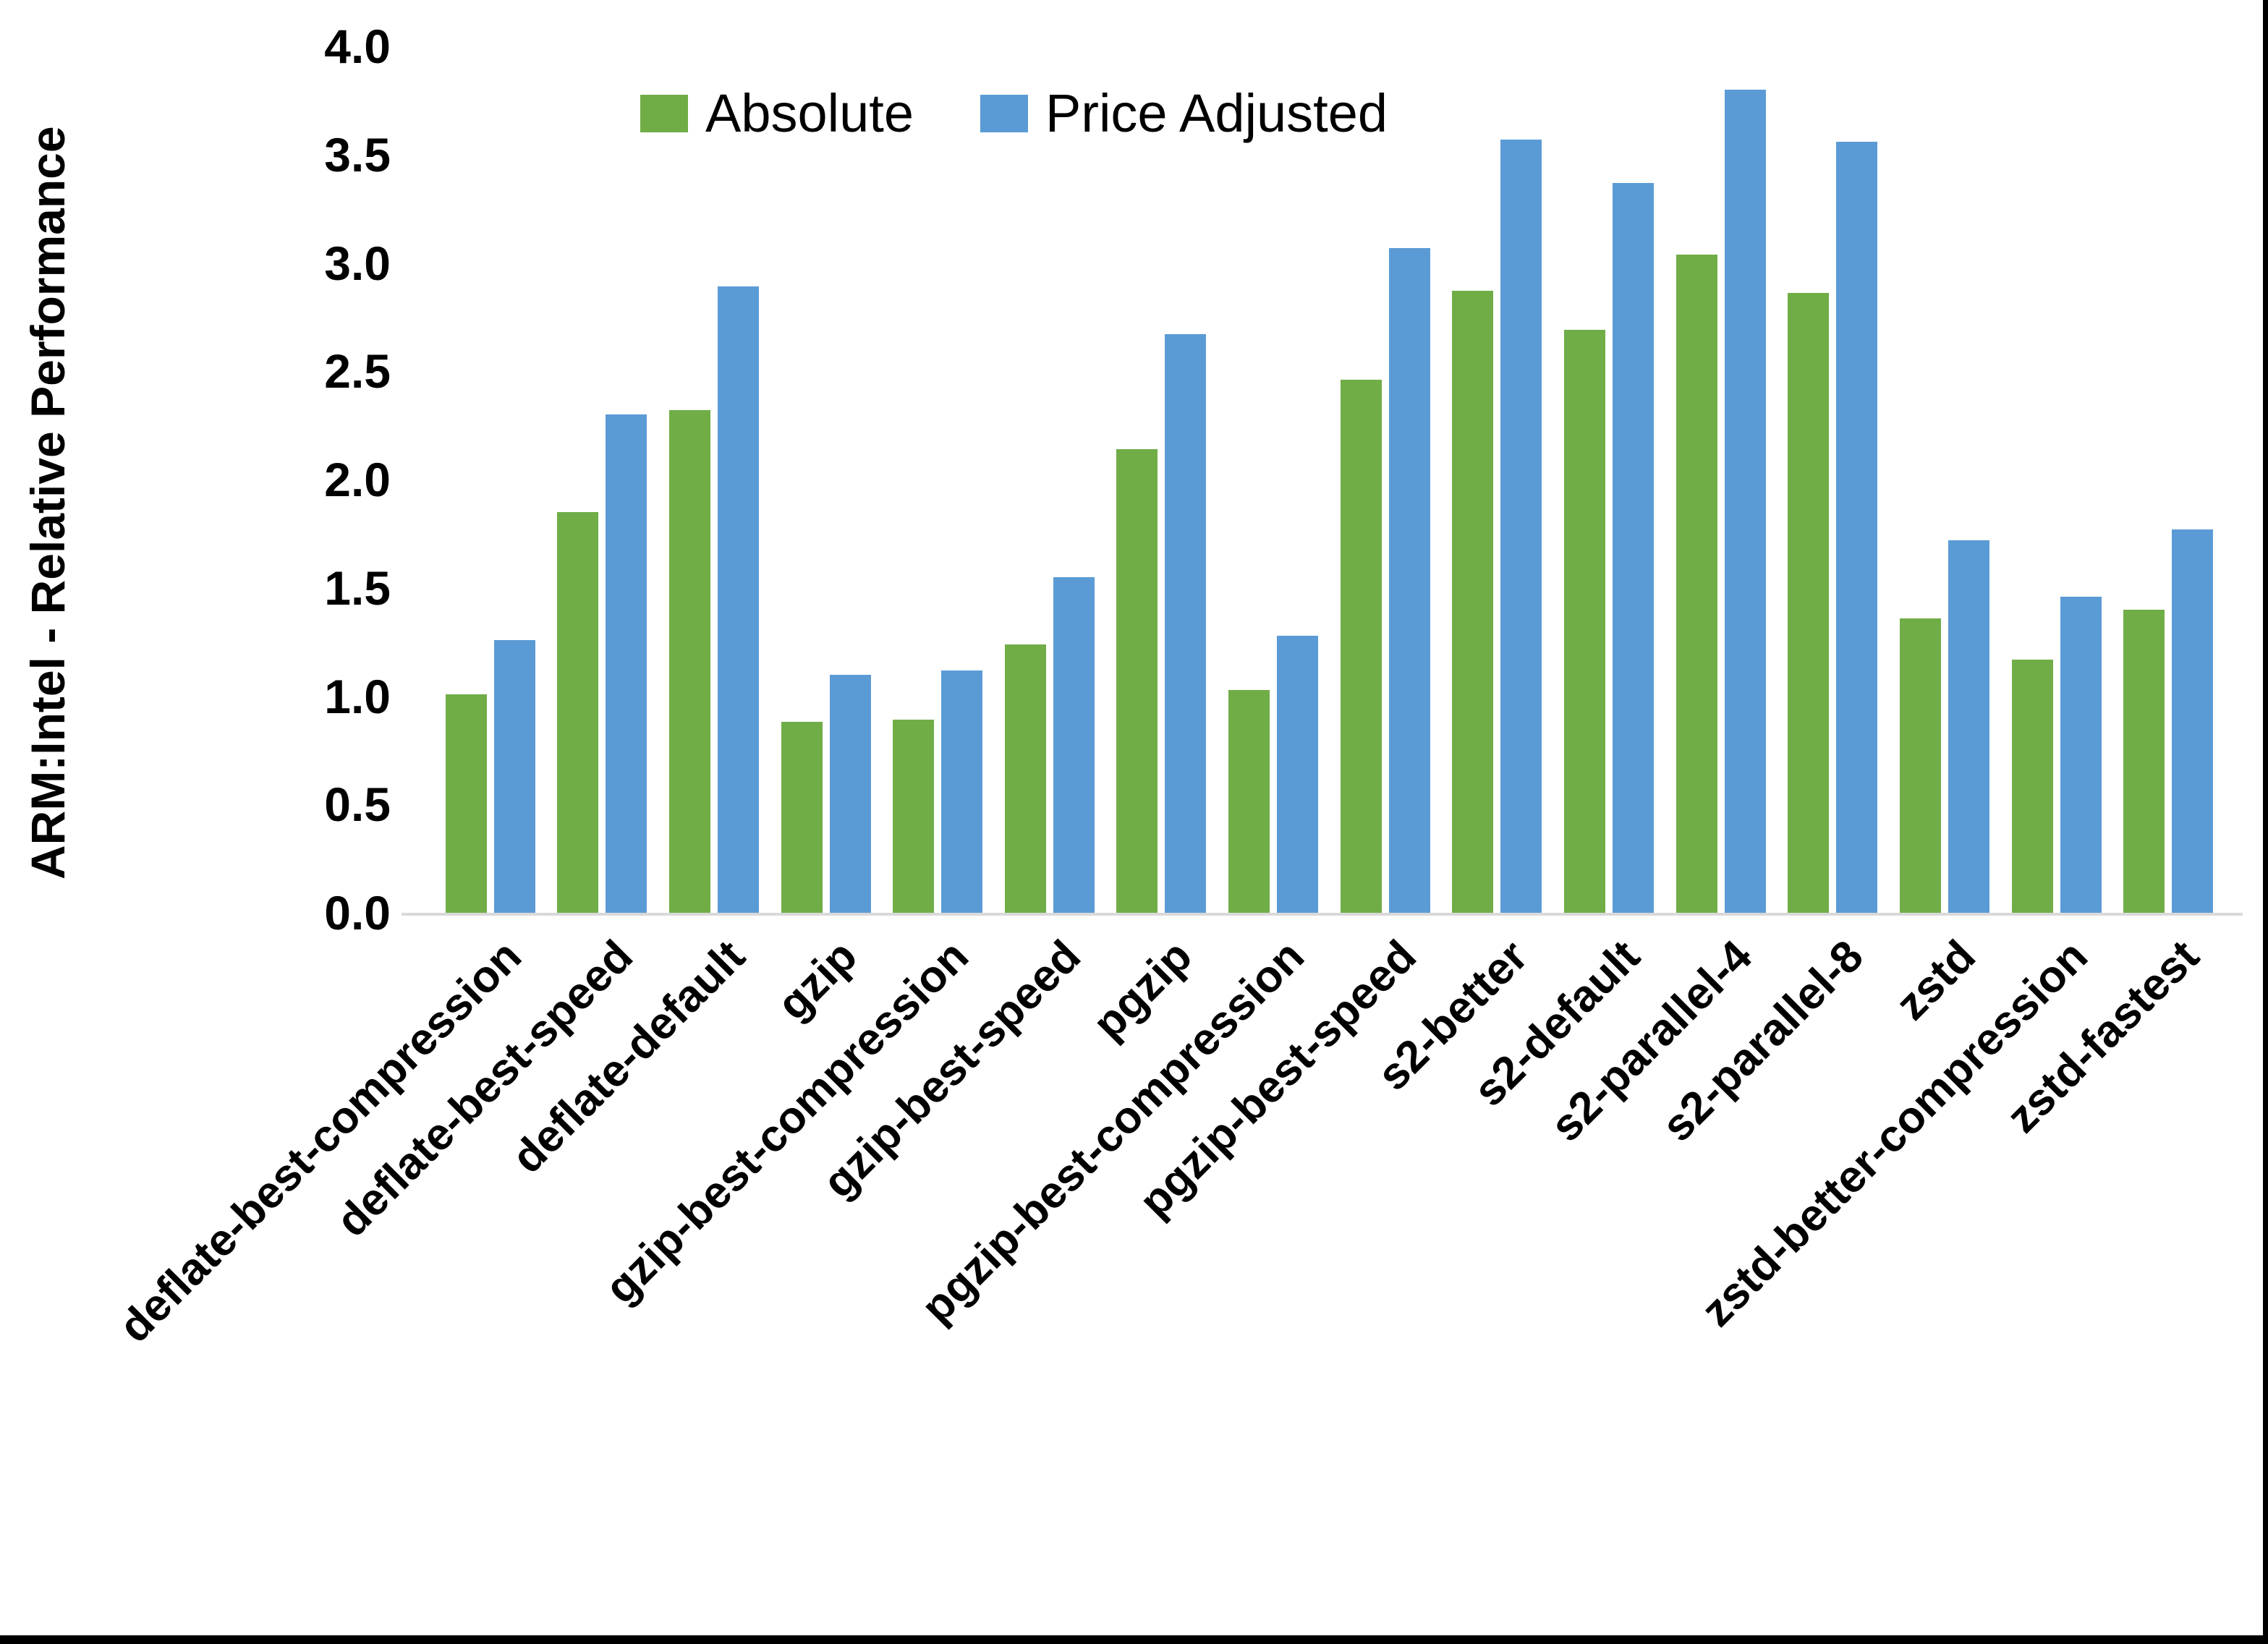  I want to click on y-tick-label: 2.0, so click(357, 479).